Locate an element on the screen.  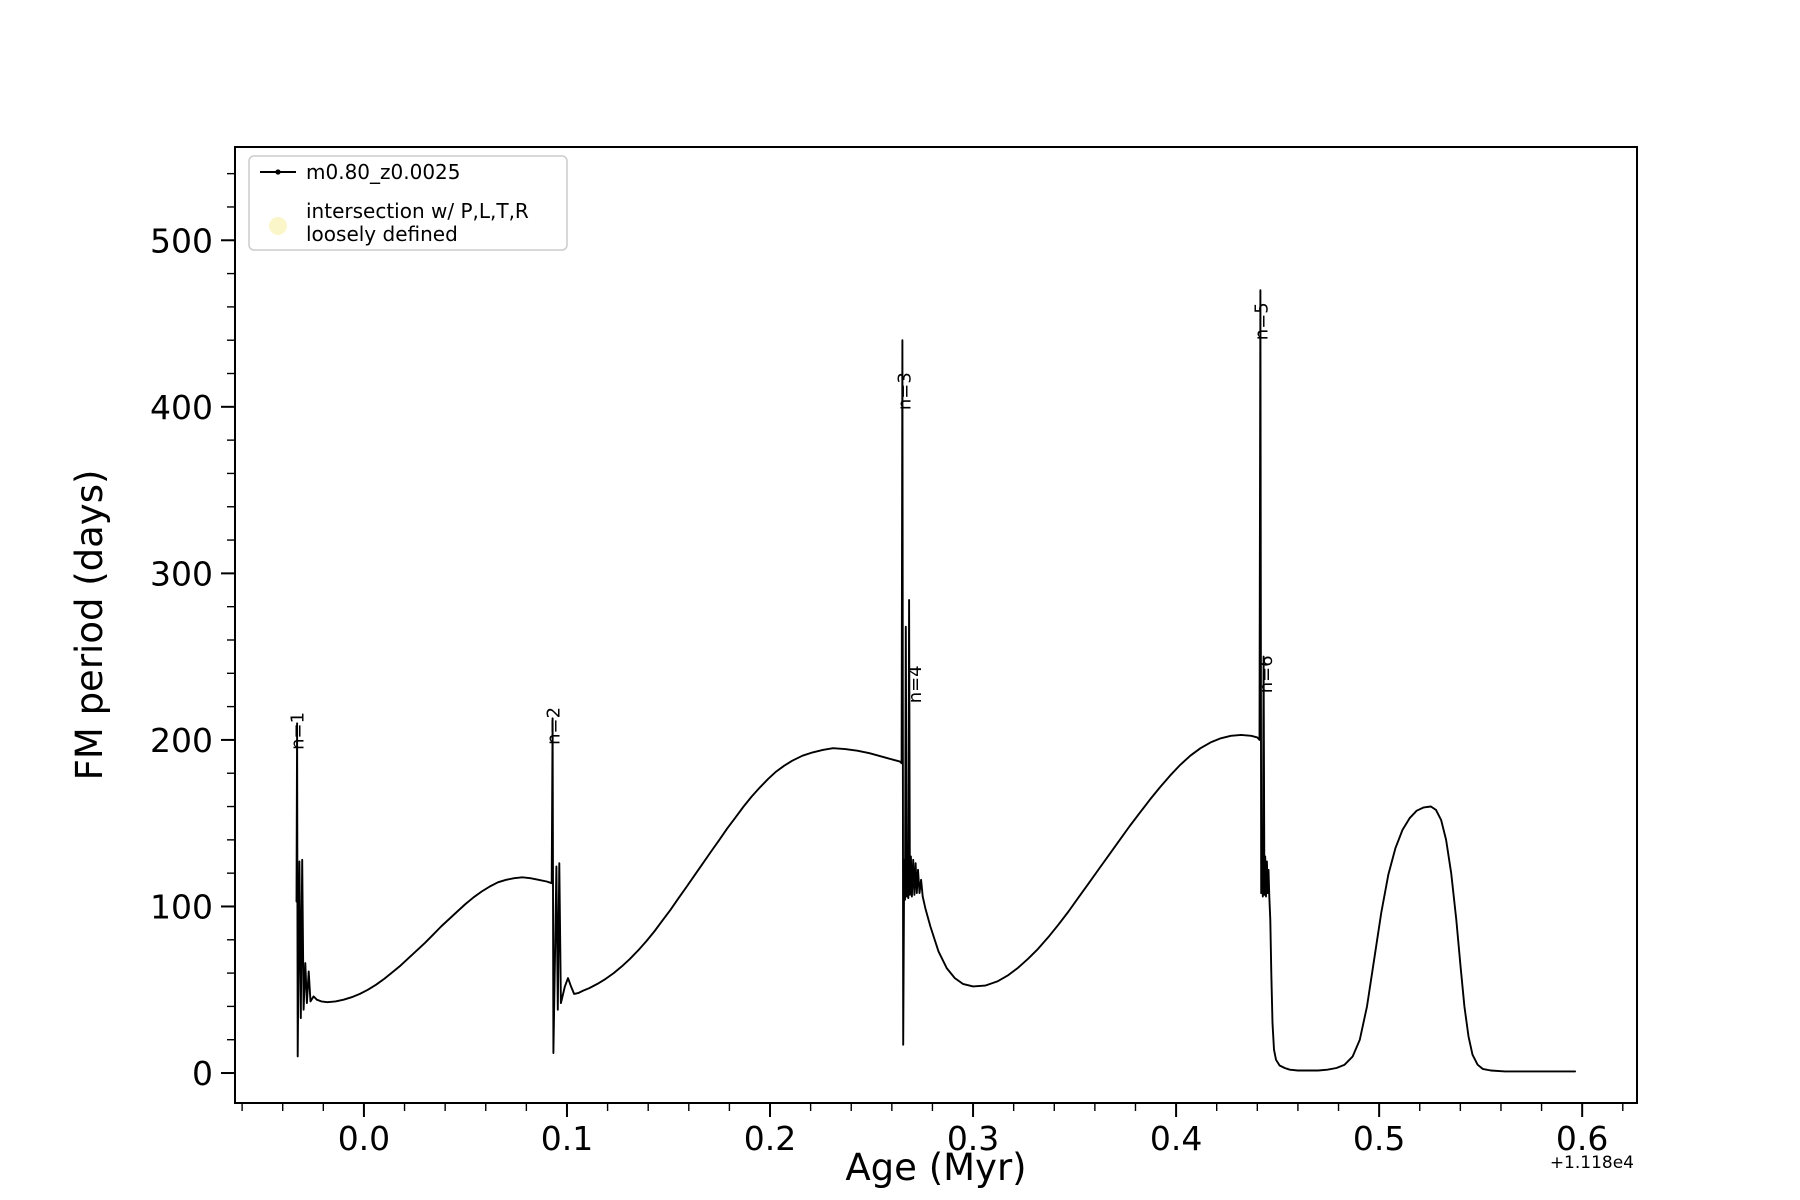
x-axis-label: Age (Myr) is located at coordinates (935, 1167).